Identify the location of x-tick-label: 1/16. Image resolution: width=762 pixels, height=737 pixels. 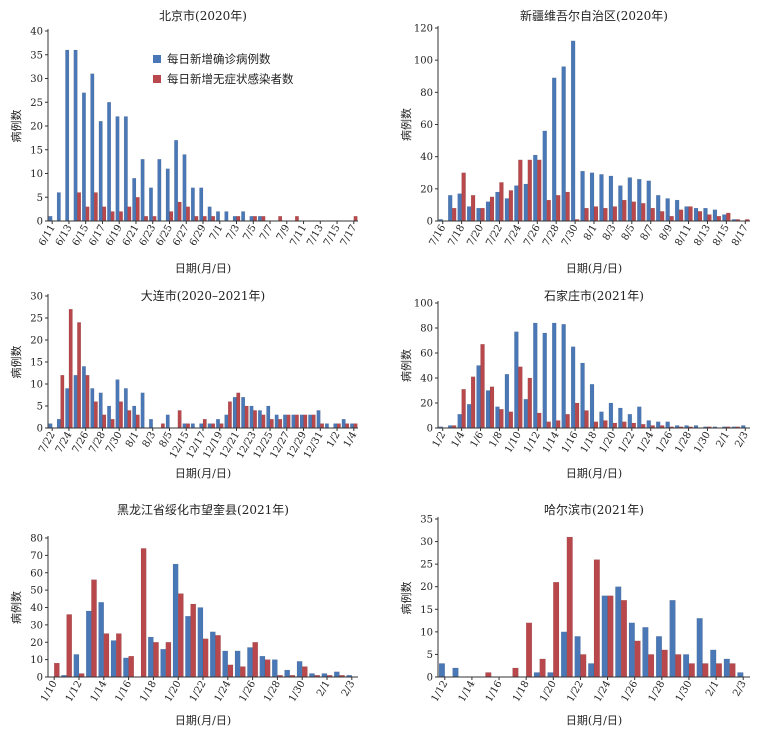
(494, 691).